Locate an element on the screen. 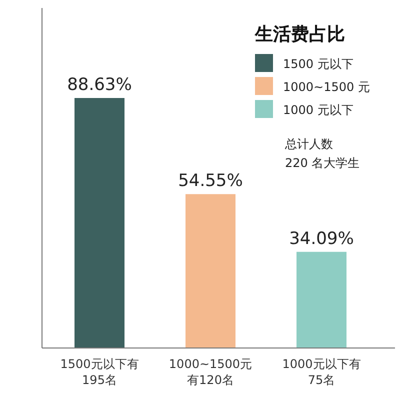 The height and width of the screenshot is (400, 400). legend-label: 1500 元以下 is located at coordinates (318, 64).